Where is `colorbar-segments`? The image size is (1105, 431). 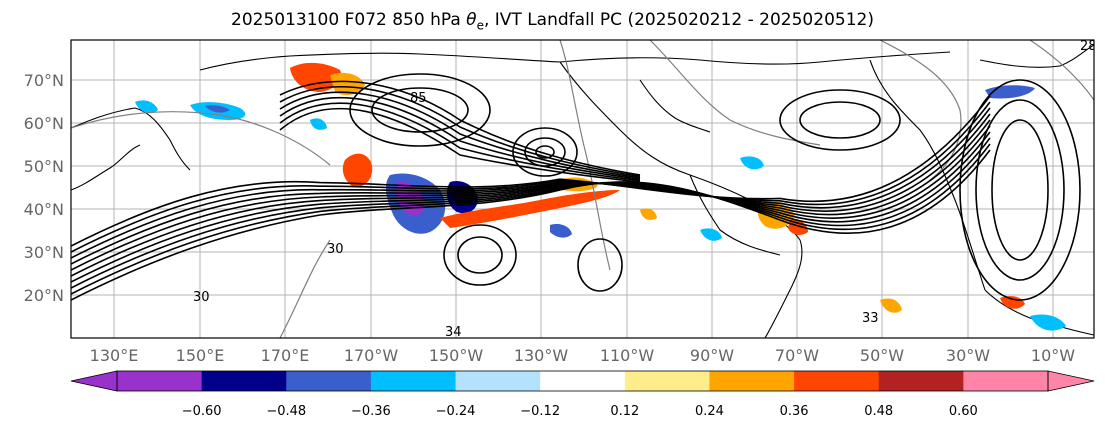
colorbar-segments is located at coordinates (583, 381).